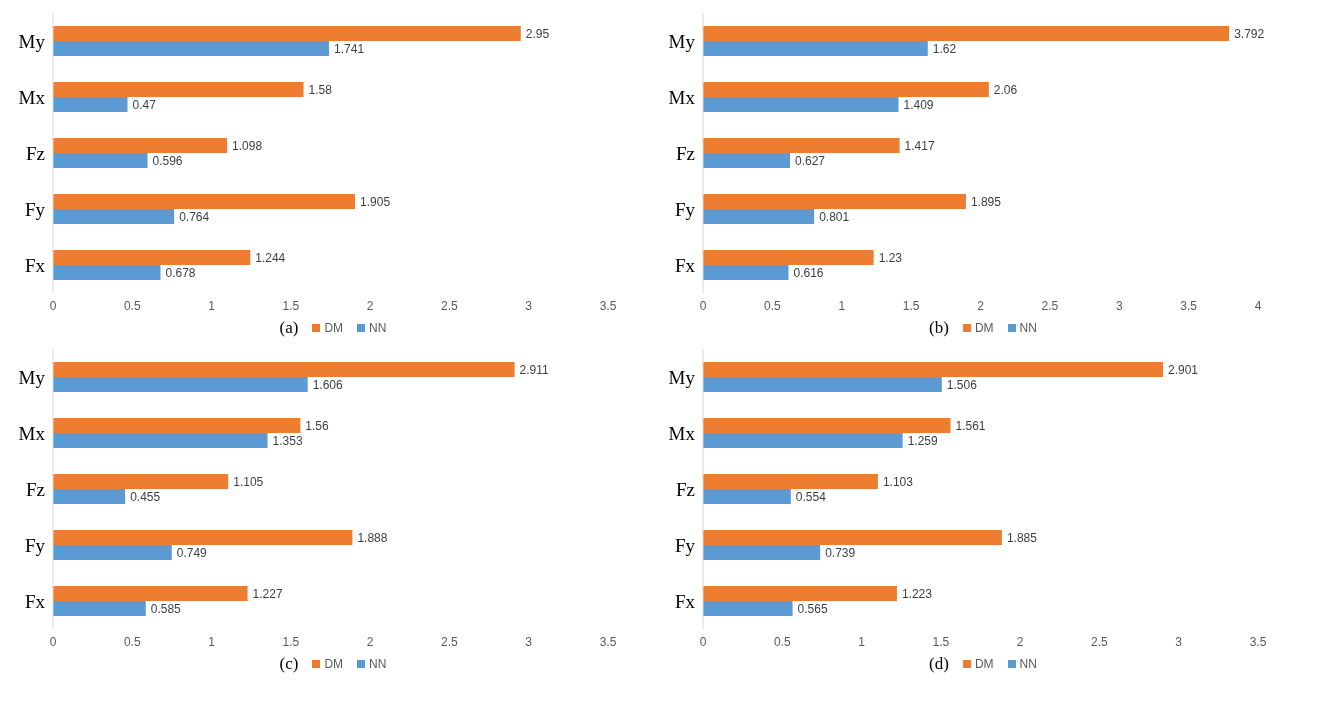 The height and width of the screenshot is (715, 1321). I want to click on data-label: 2.95, so click(537, 33).